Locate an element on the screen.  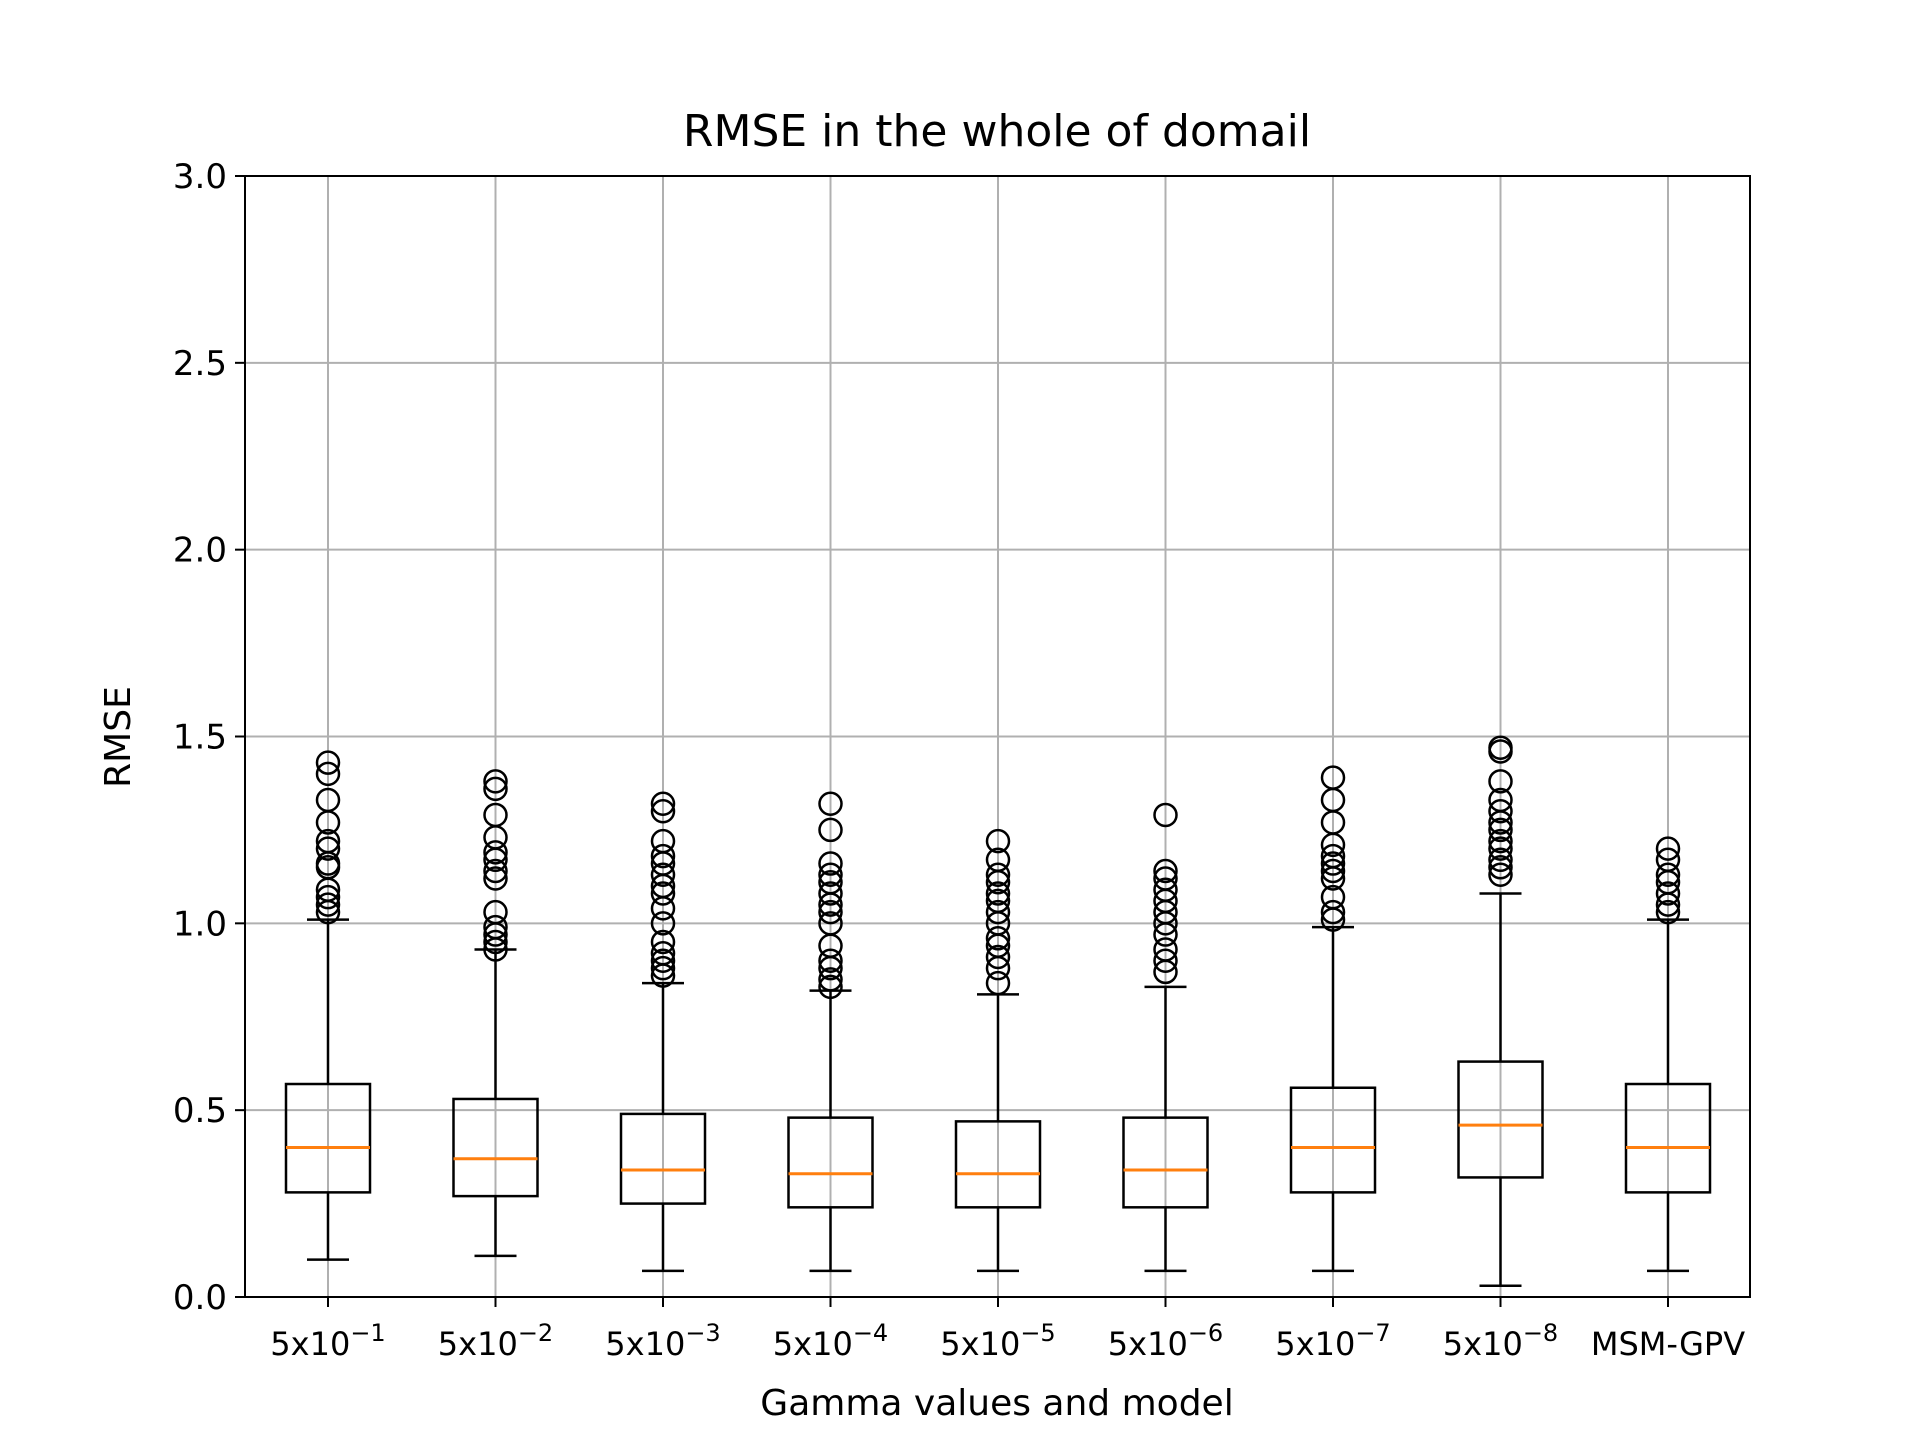
x-tick-label-exponent: −7 is located at coordinates (1372, 1333).